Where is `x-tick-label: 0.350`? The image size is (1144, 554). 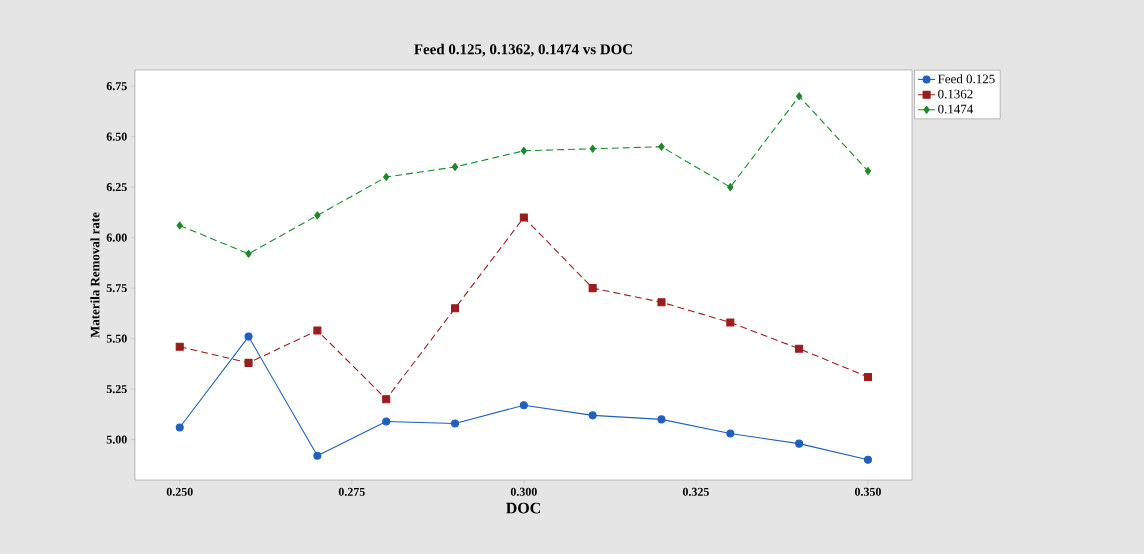
x-tick-label: 0.350 is located at coordinates (867, 491).